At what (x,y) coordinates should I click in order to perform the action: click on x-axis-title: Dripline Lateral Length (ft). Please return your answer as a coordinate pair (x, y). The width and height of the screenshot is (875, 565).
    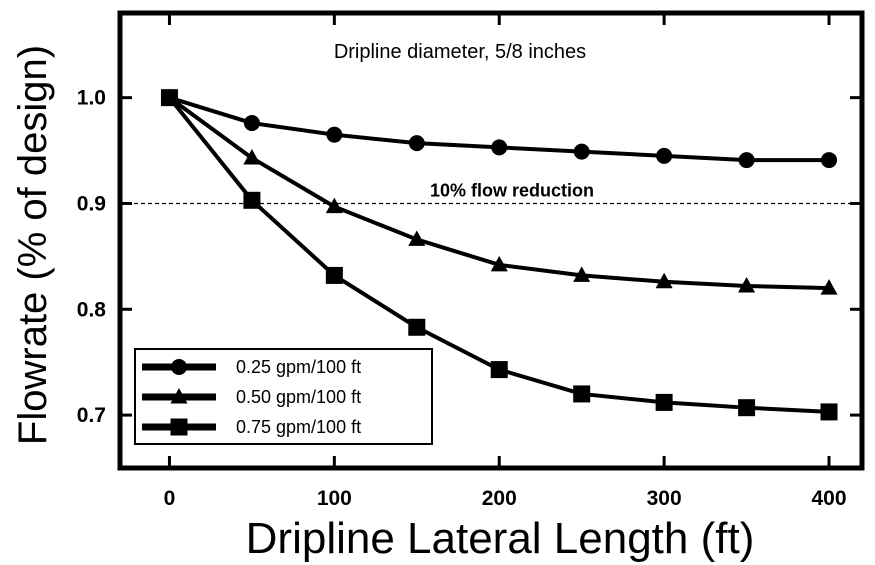
    Looking at the image, I should click on (500, 538).